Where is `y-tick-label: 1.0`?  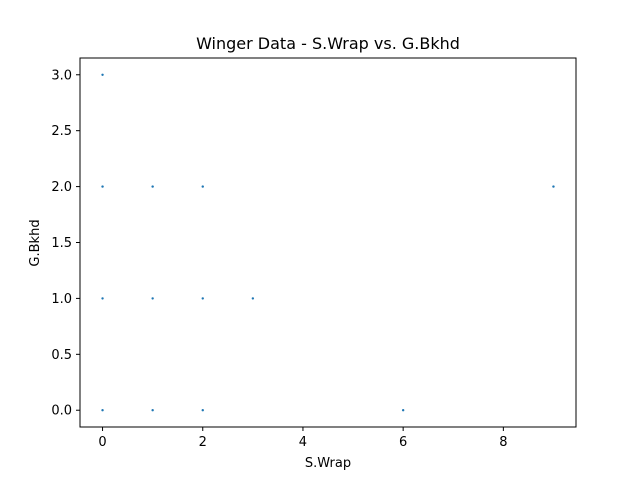
y-tick-label: 1.0 is located at coordinates (61, 299).